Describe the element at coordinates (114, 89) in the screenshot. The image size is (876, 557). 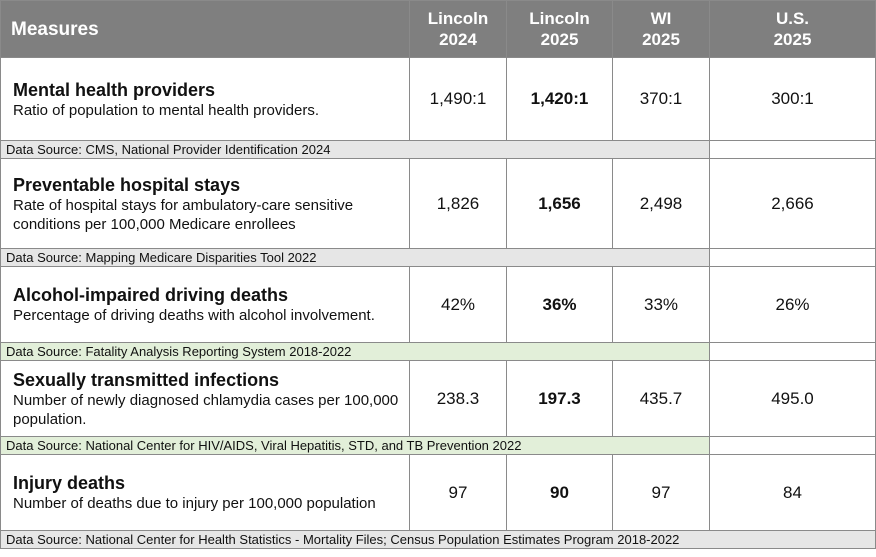
I see `measure-title: Mental health providers` at that location.